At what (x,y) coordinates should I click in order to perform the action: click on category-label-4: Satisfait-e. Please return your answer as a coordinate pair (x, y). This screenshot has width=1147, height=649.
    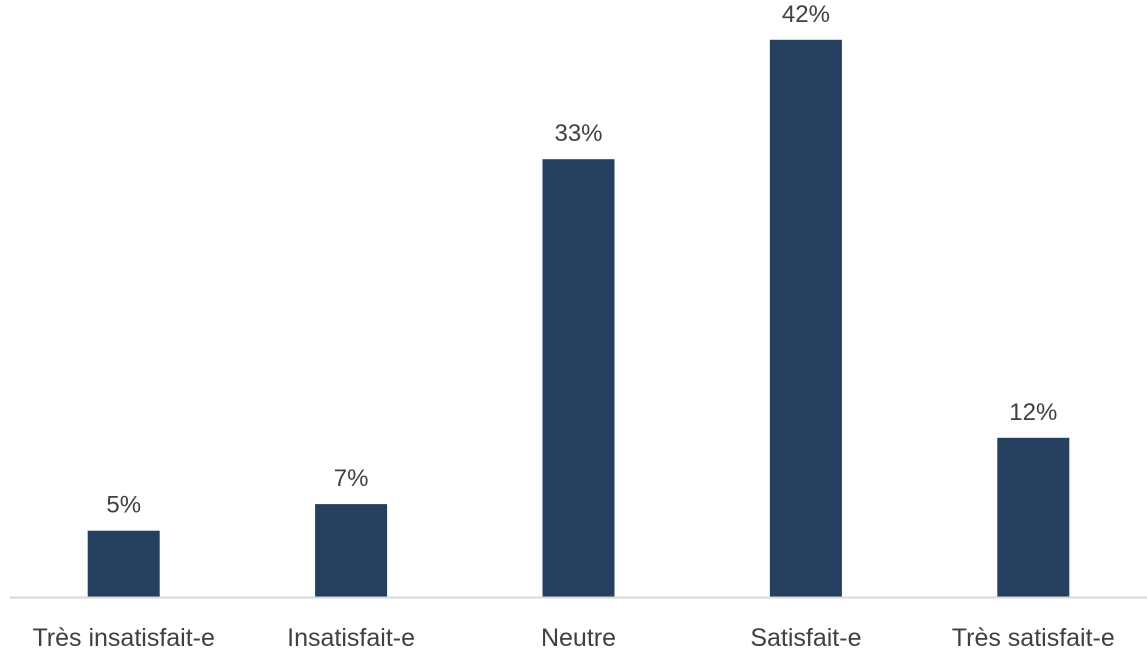
    Looking at the image, I should click on (805, 636).